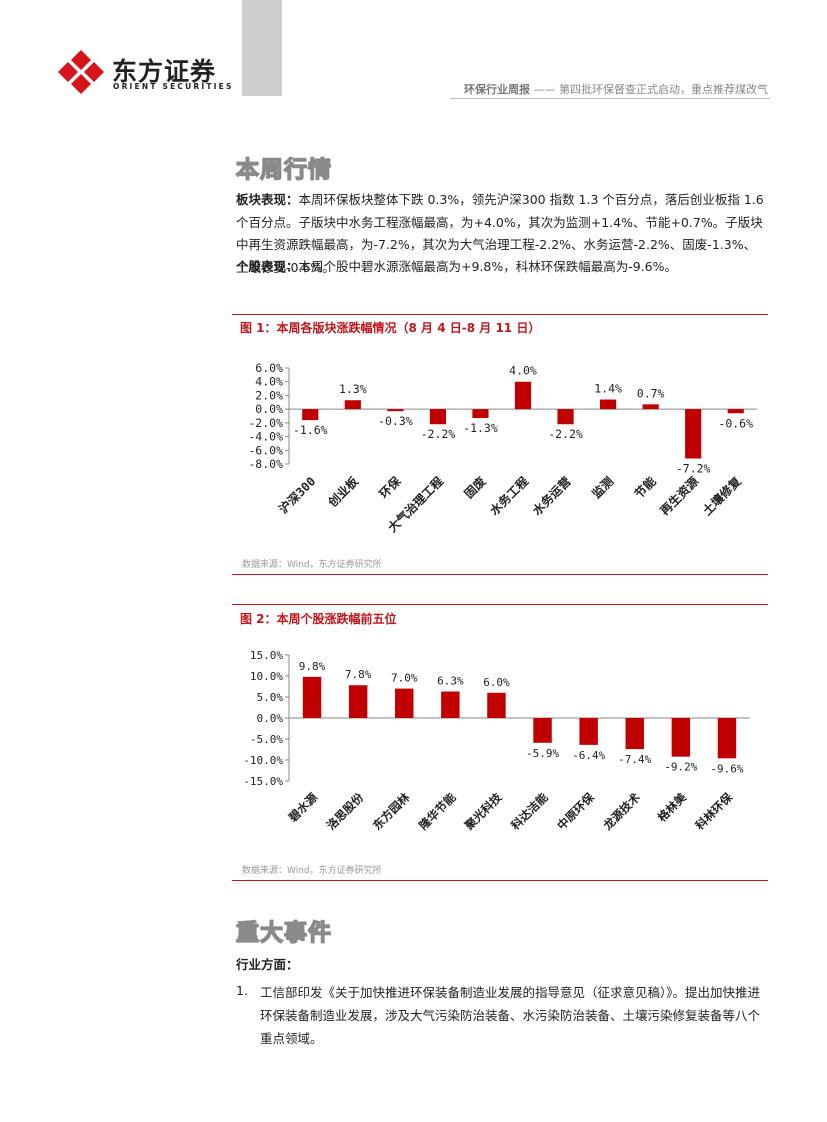  Describe the element at coordinates (270, 697) in the screenshot. I see `y-tick-label: 5.0%` at that location.